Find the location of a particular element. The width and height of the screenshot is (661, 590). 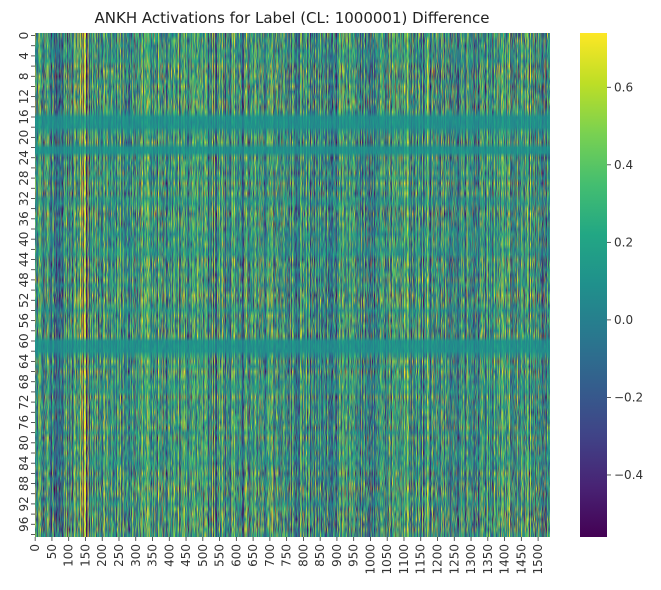

y-tick-label: 68 is located at coordinates (24, 381).